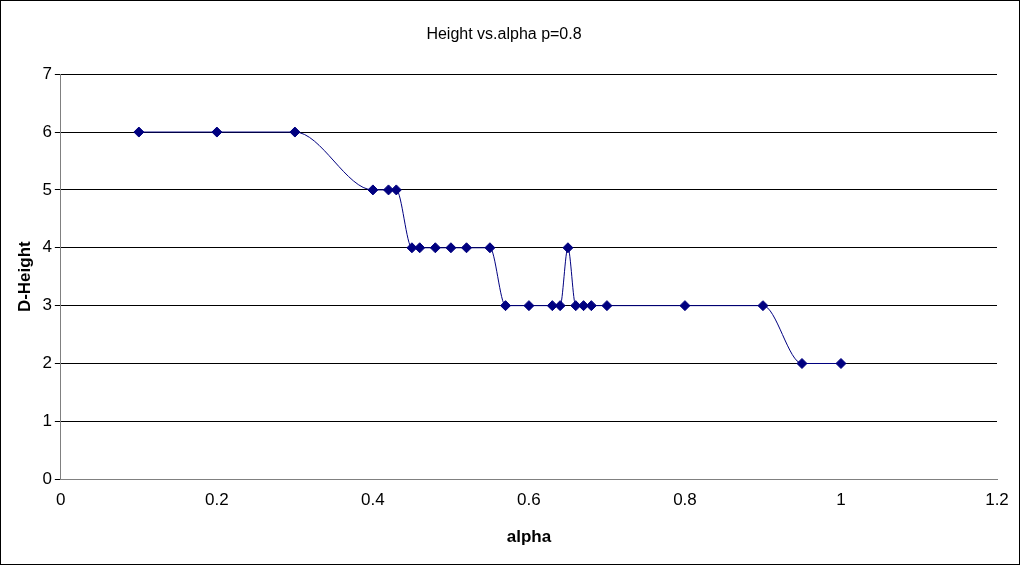 Image resolution: width=1028 pixels, height=567 pixels. I want to click on x-axis-title: alpha, so click(529, 537).